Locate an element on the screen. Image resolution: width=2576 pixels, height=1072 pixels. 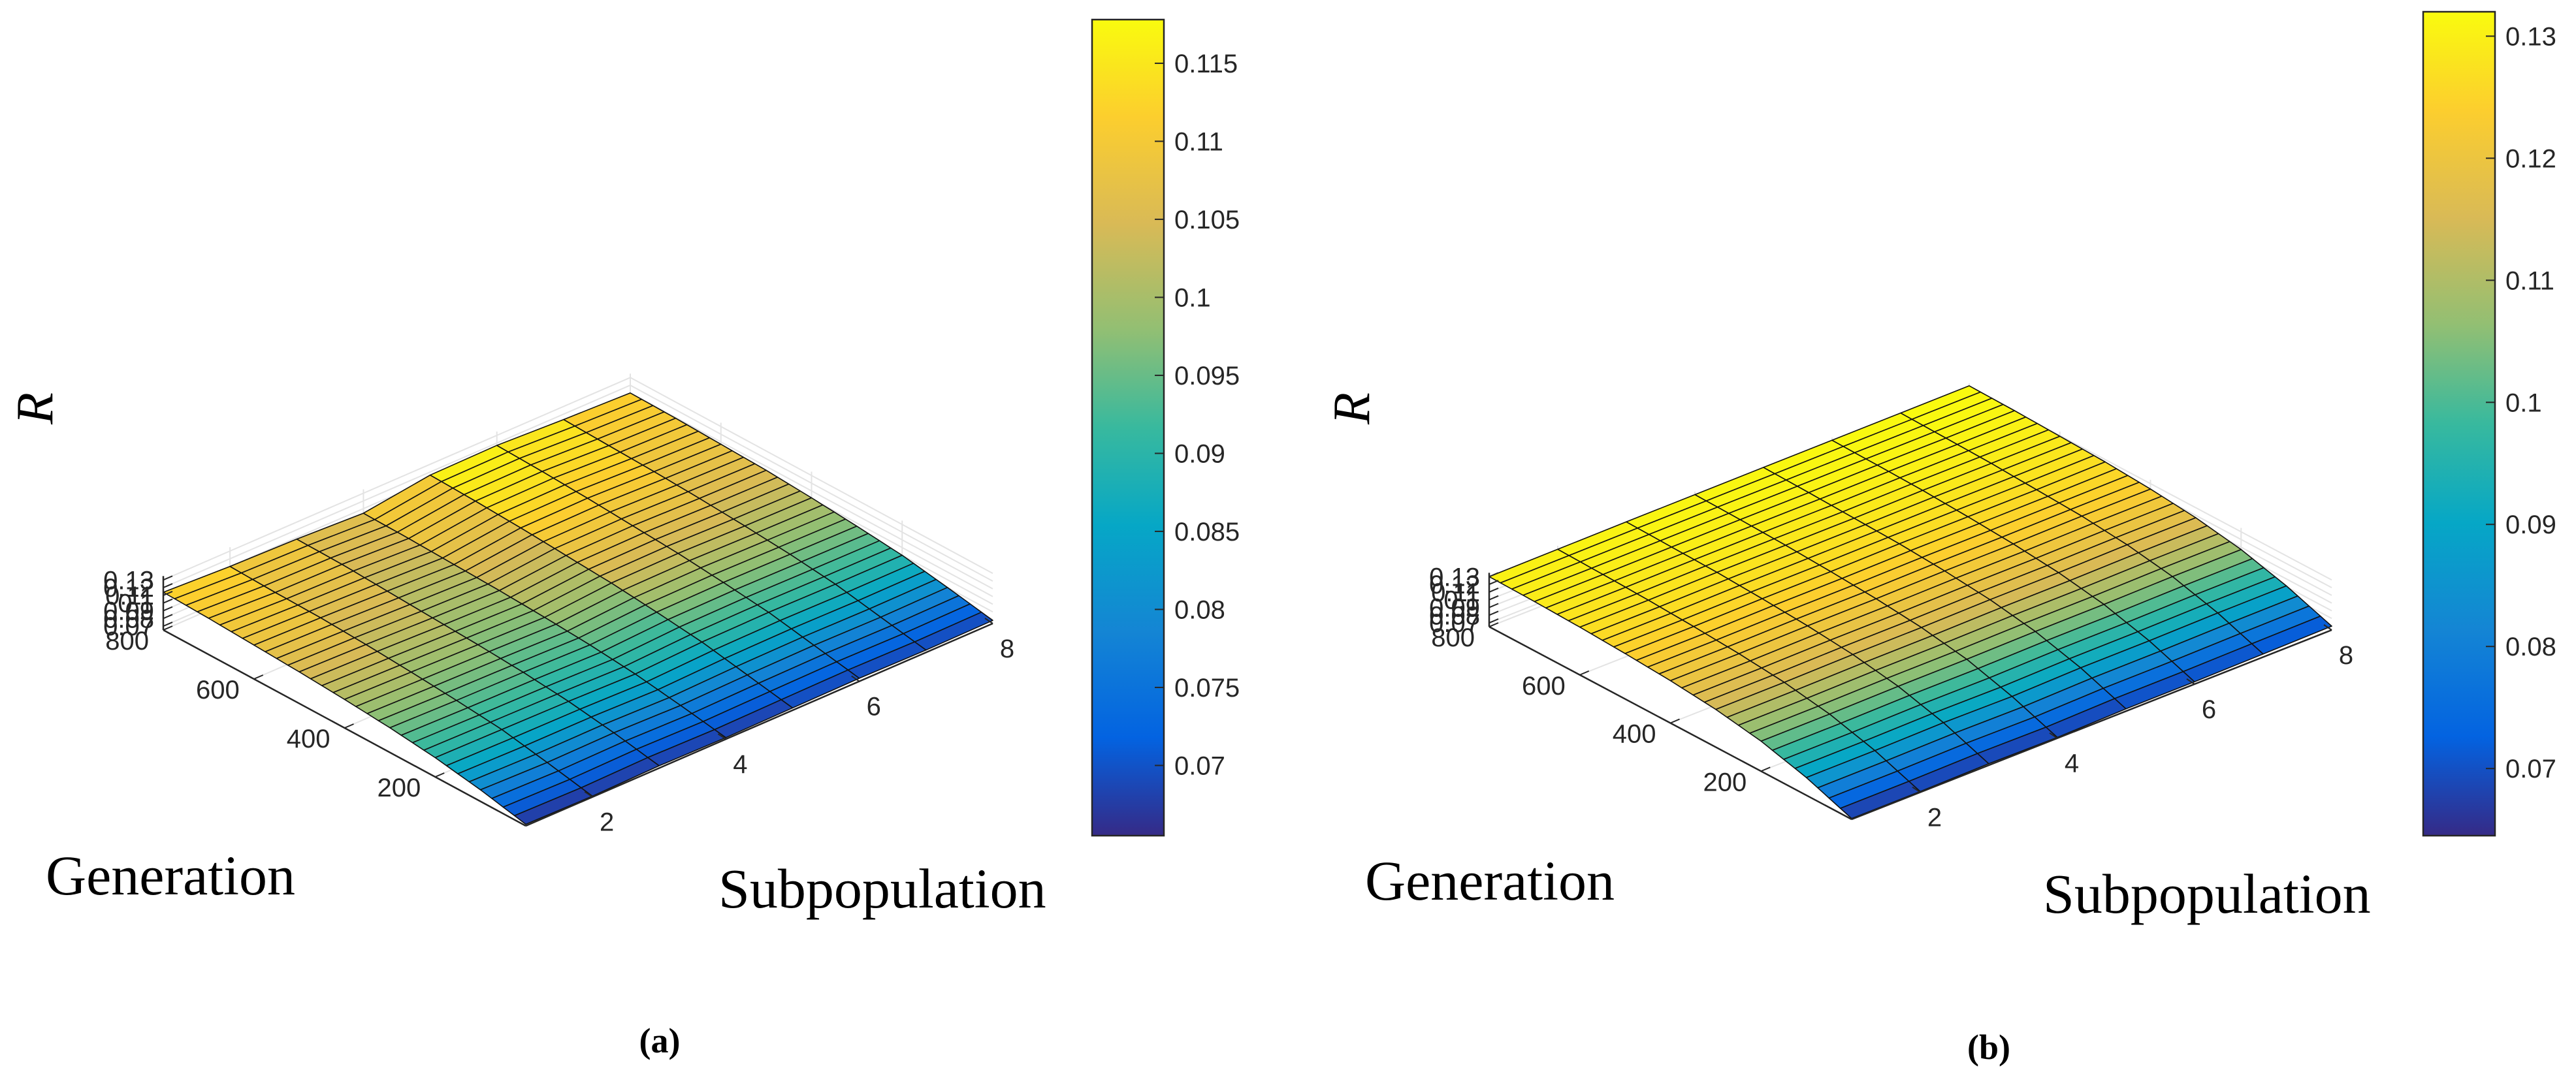
plot-b-x-ticks: 2 4 6 8 is located at coordinates (2132, 728).